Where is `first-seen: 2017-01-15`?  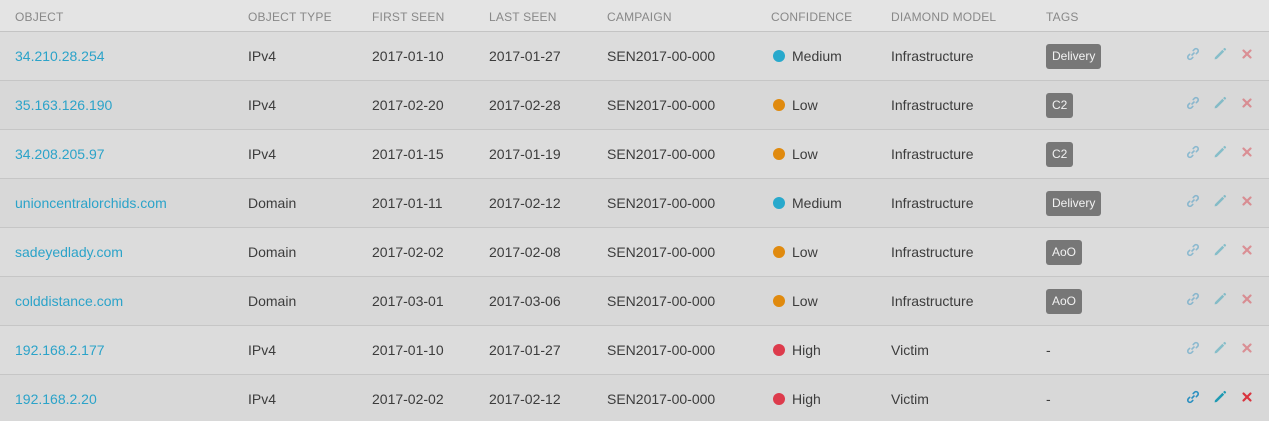
first-seen: 2017-01-15 is located at coordinates (408, 154).